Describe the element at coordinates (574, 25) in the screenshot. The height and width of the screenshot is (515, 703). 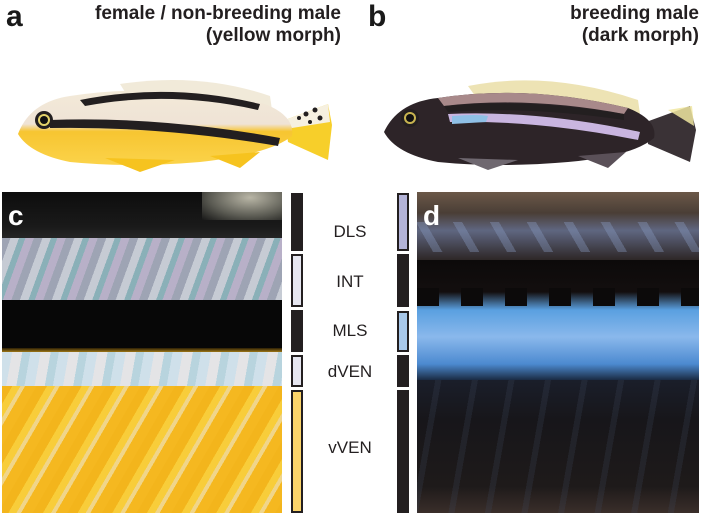
I see `panel-b-caption: breeding male (dark morph)` at that location.